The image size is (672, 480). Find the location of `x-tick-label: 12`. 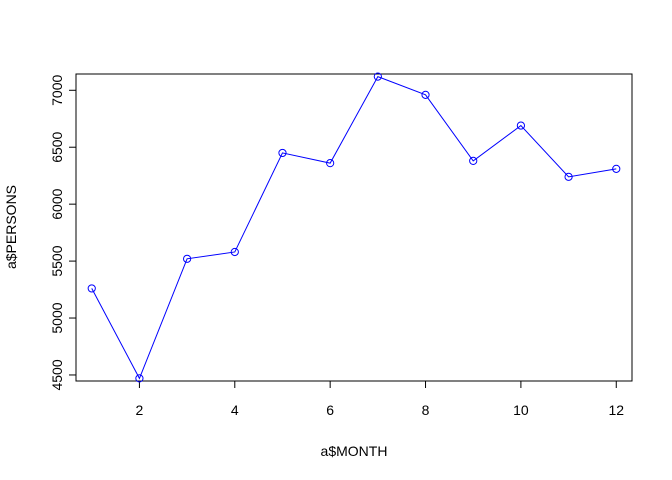

x-tick-label: 12 is located at coordinates (616, 410).